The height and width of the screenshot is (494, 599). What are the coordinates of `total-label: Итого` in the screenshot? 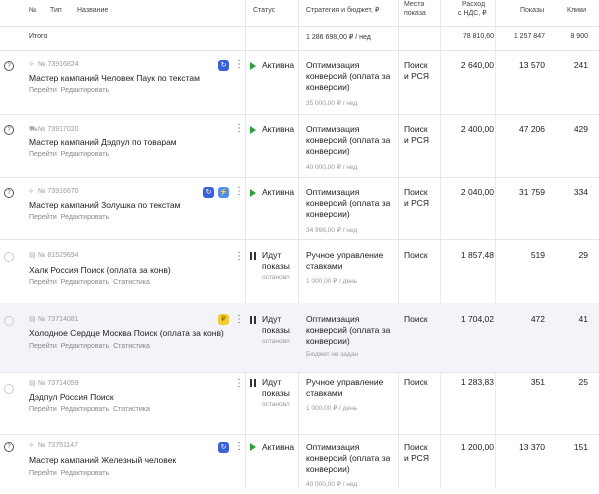 It's located at (38, 36).